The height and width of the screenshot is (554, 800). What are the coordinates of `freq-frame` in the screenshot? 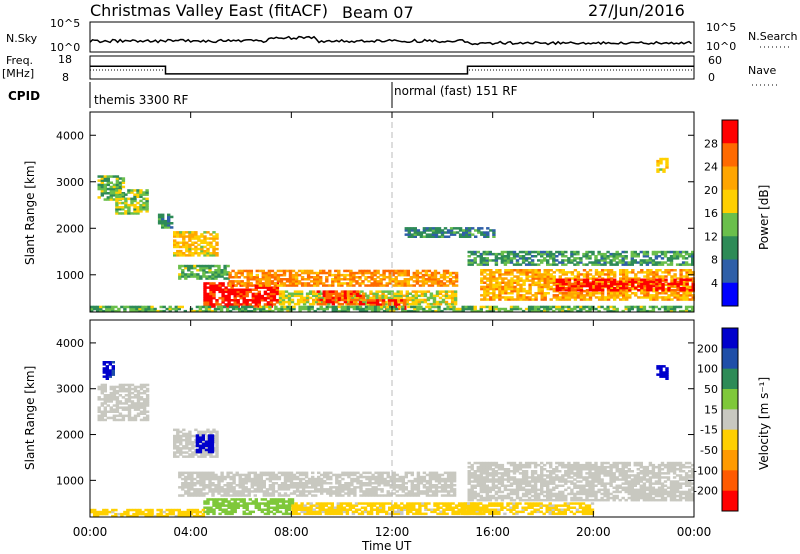 It's located at (392, 67).